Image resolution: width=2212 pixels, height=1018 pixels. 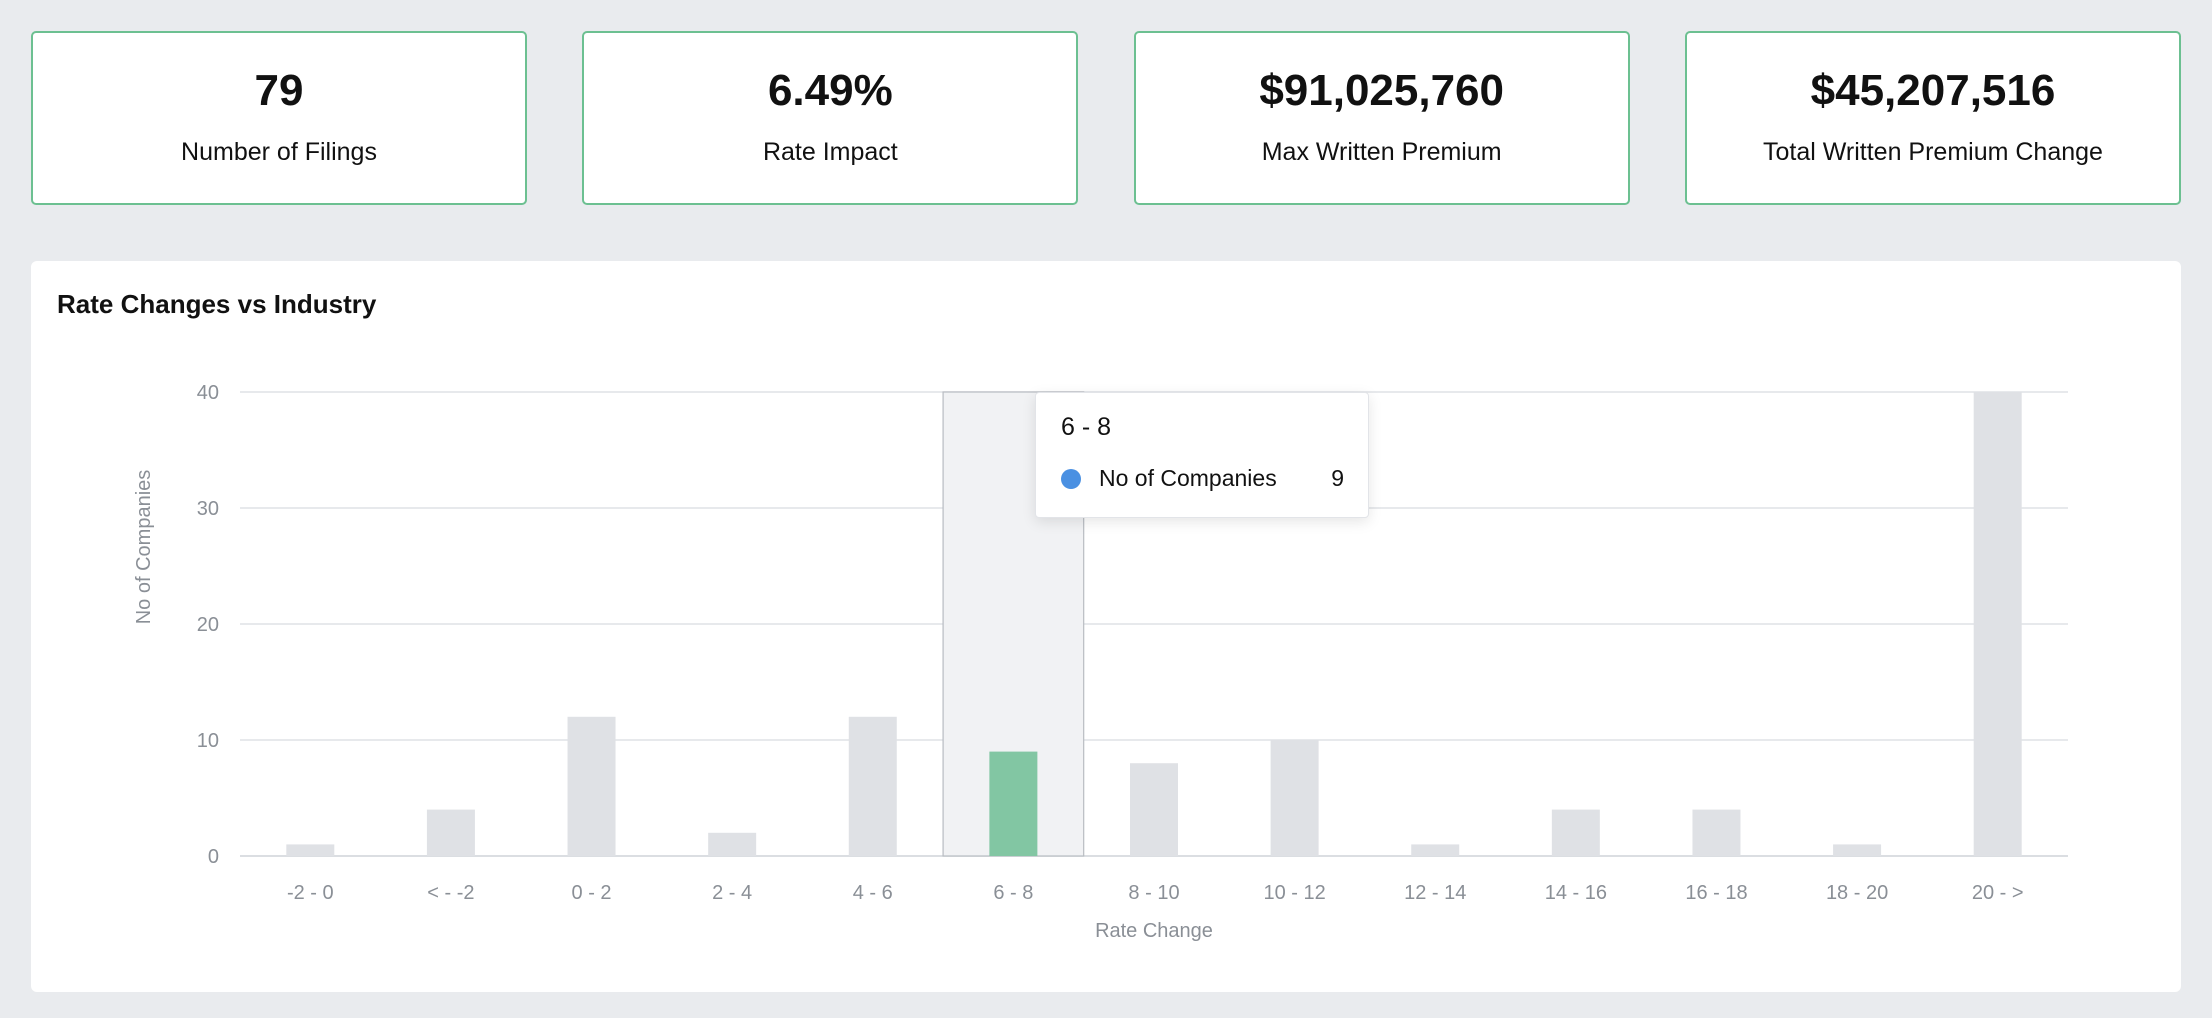 What do you see at coordinates (279, 118) in the screenshot?
I see `kpi-card-filings: 79 Number of Filings` at bounding box center [279, 118].